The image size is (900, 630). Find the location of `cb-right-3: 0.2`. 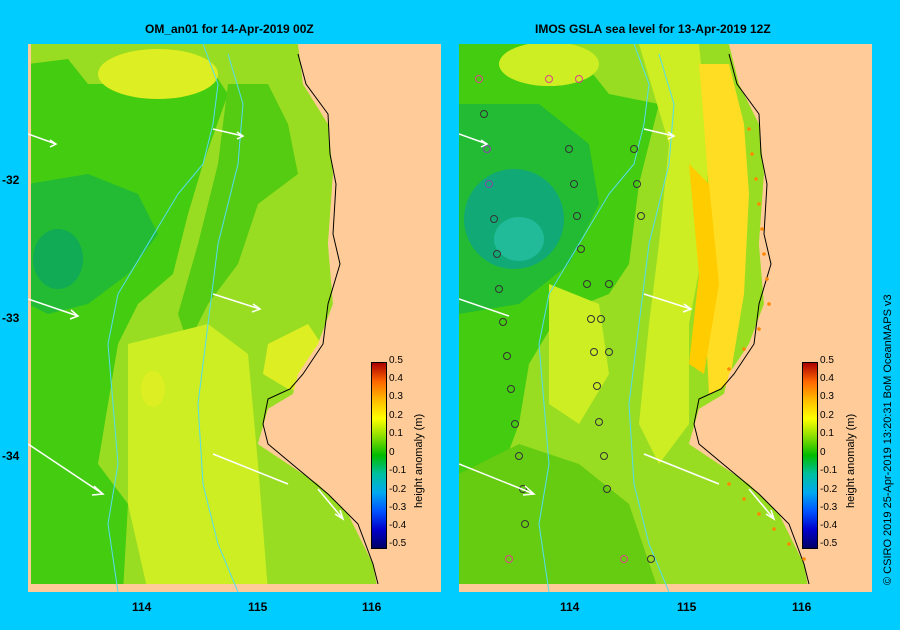

cb-right-3: 0.2 is located at coordinates (827, 415).